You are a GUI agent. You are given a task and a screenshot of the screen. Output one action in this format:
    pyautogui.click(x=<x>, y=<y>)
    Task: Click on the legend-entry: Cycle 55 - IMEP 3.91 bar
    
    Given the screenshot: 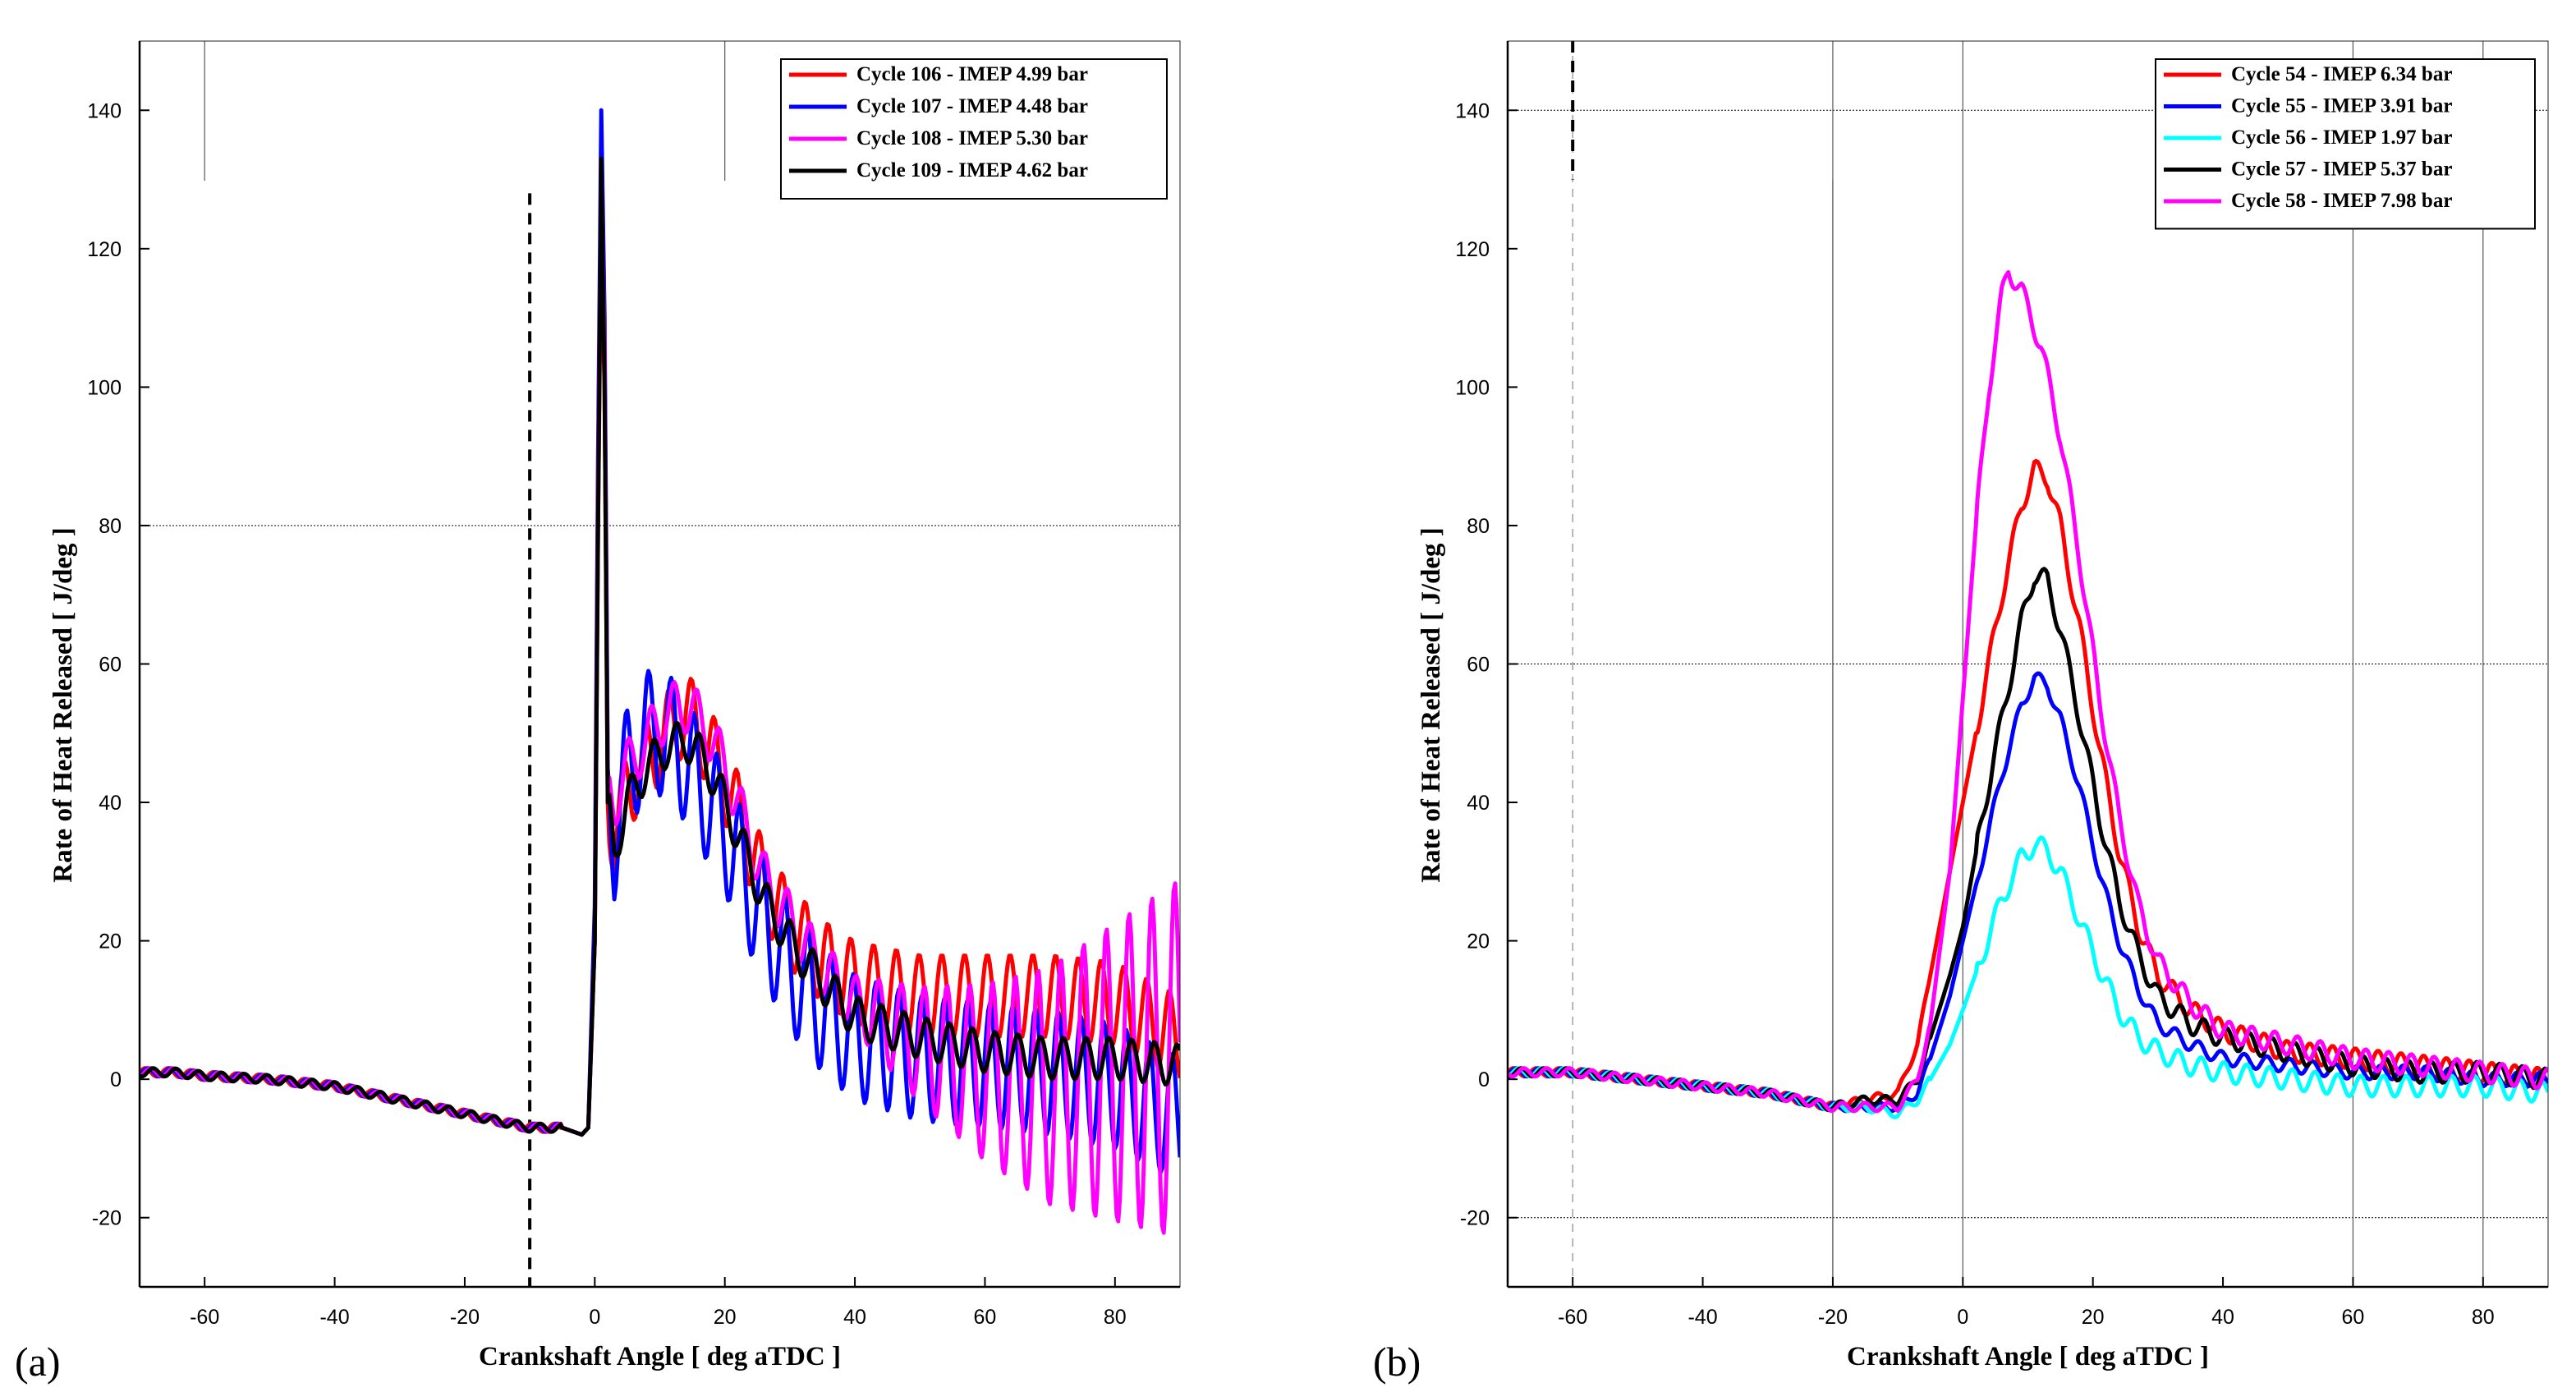 What is the action you would take?
    pyautogui.click(x=2341, y=106)
    